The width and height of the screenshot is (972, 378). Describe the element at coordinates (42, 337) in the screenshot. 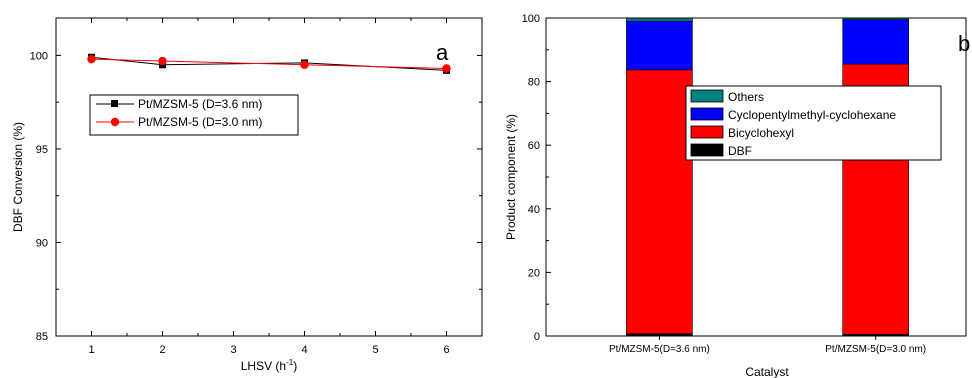

I see `y-tick-label-a-0: 85` at that location.